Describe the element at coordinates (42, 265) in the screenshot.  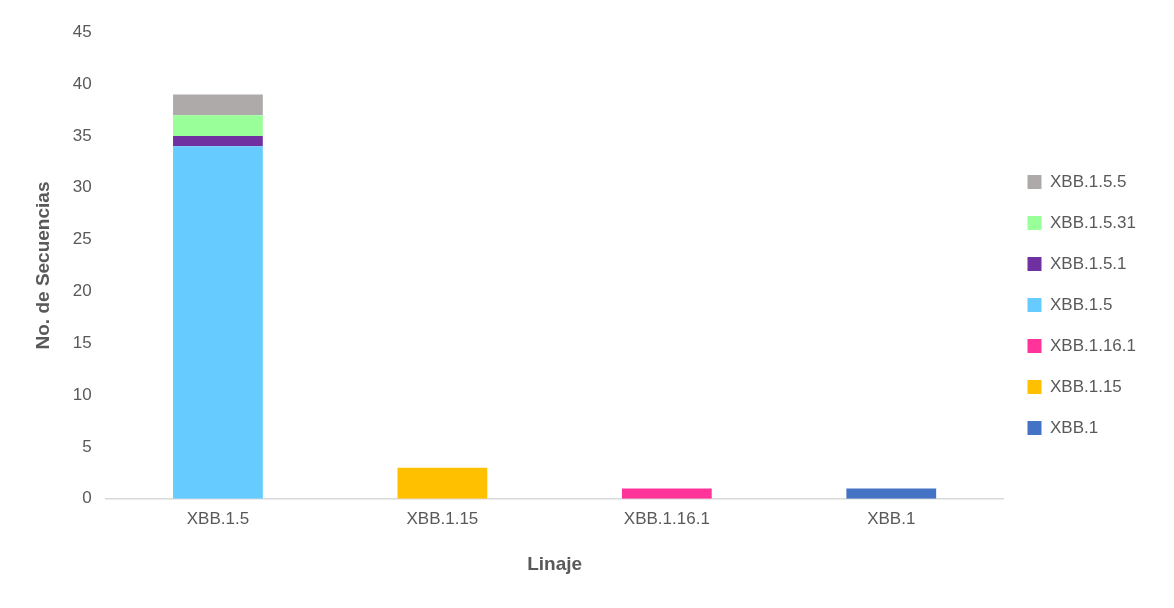
I see `y-axis-title: No. de Secuencias` at that location.